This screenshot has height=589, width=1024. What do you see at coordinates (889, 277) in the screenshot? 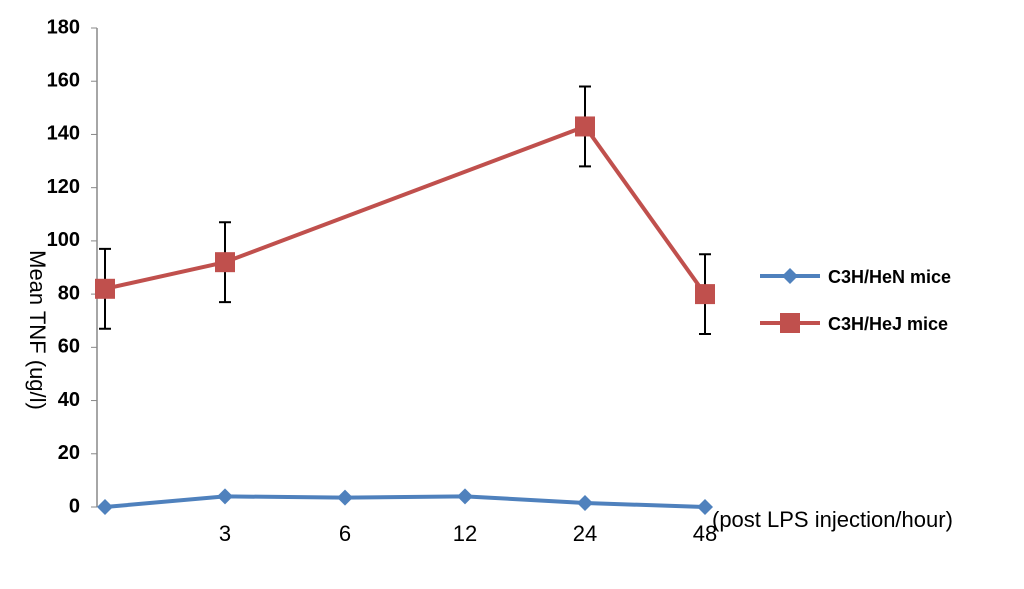
I see `legend-label: C3H/HeN mice` at bounding box center [889, 277].